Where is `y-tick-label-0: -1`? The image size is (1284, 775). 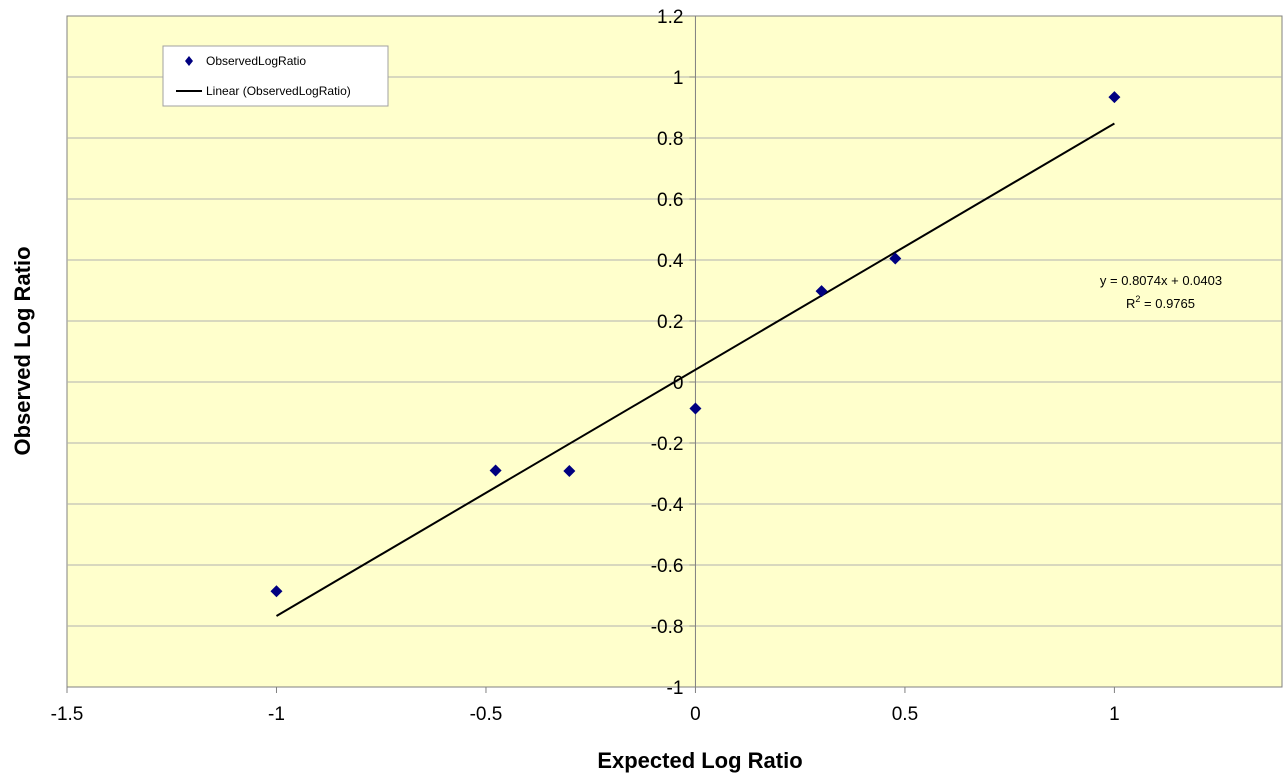
y-tick-label-0: -1 is located at coordinates (675, 688).